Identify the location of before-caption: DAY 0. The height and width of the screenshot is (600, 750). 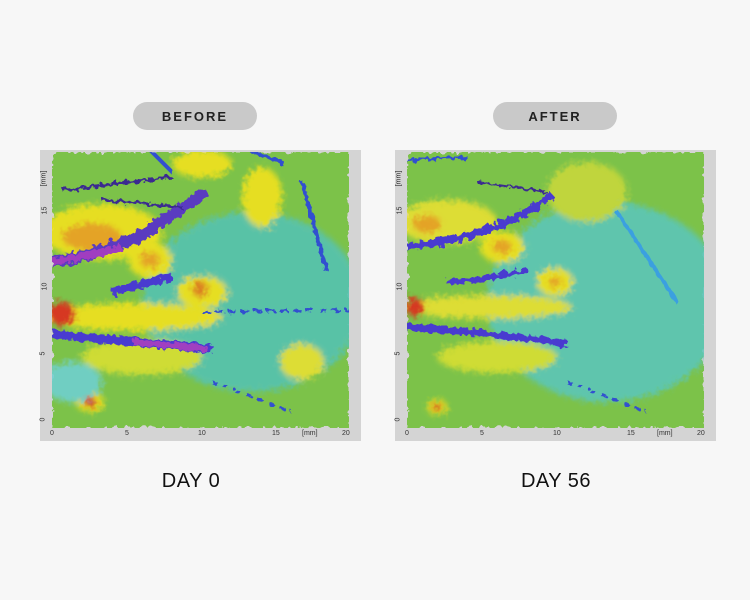
(191, 481).